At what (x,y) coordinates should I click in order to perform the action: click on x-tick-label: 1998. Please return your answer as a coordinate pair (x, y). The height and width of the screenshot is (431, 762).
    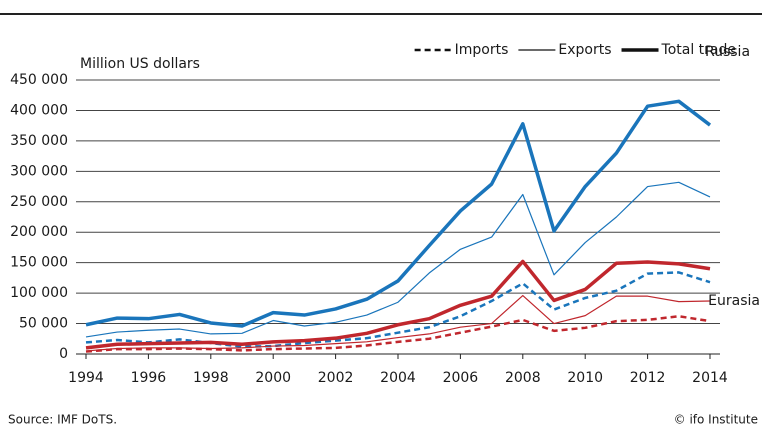
    Looking at the image, I should click on (211, 378).